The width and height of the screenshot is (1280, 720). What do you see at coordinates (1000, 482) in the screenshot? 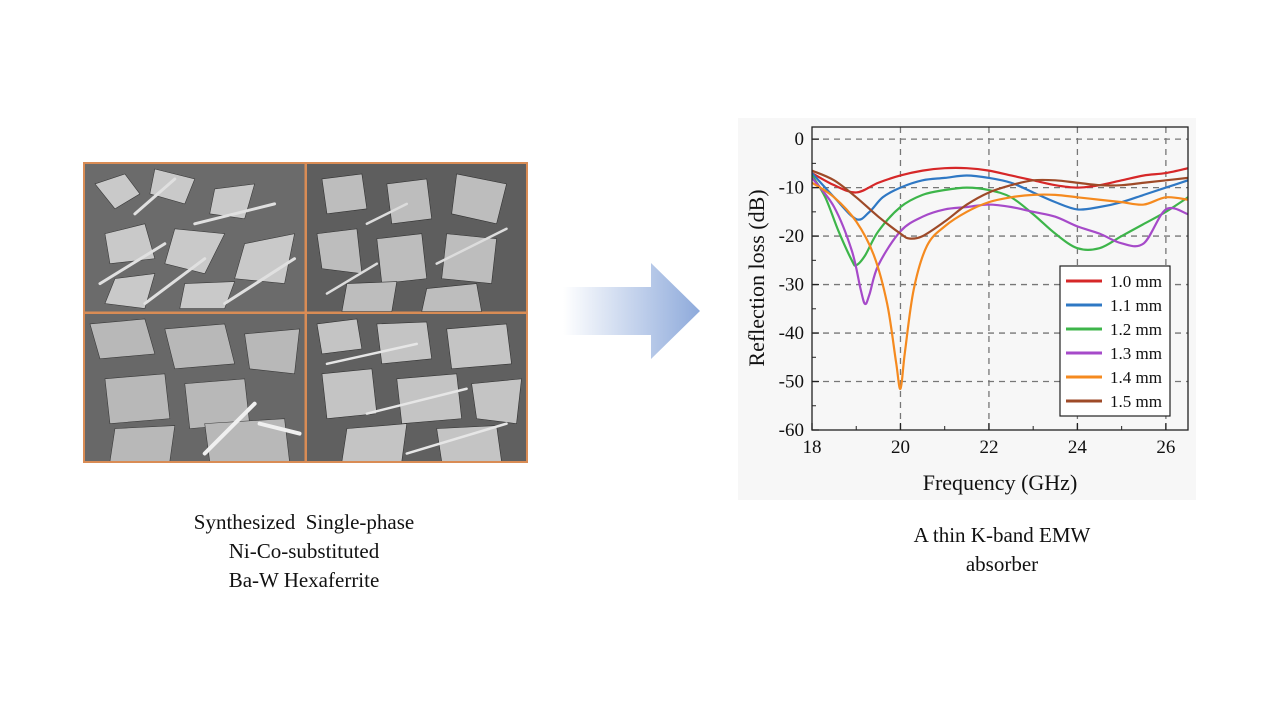
I see `x-axis-label: Frequency (GHz)` at bounding box center [1000, 482].